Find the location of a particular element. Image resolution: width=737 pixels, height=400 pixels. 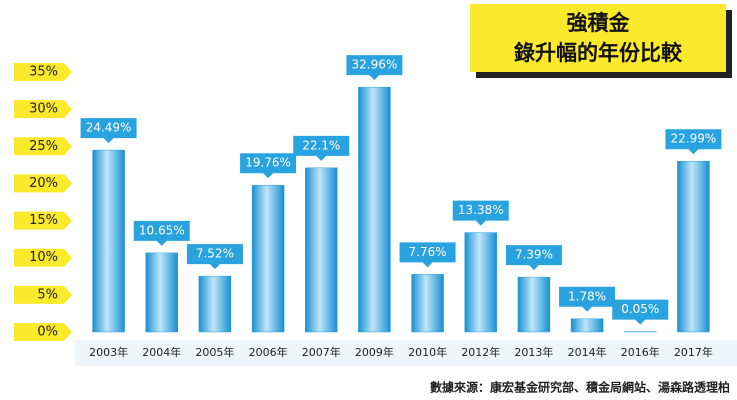

x-tick-label: 2014年 is located at coordinates (587, 352).